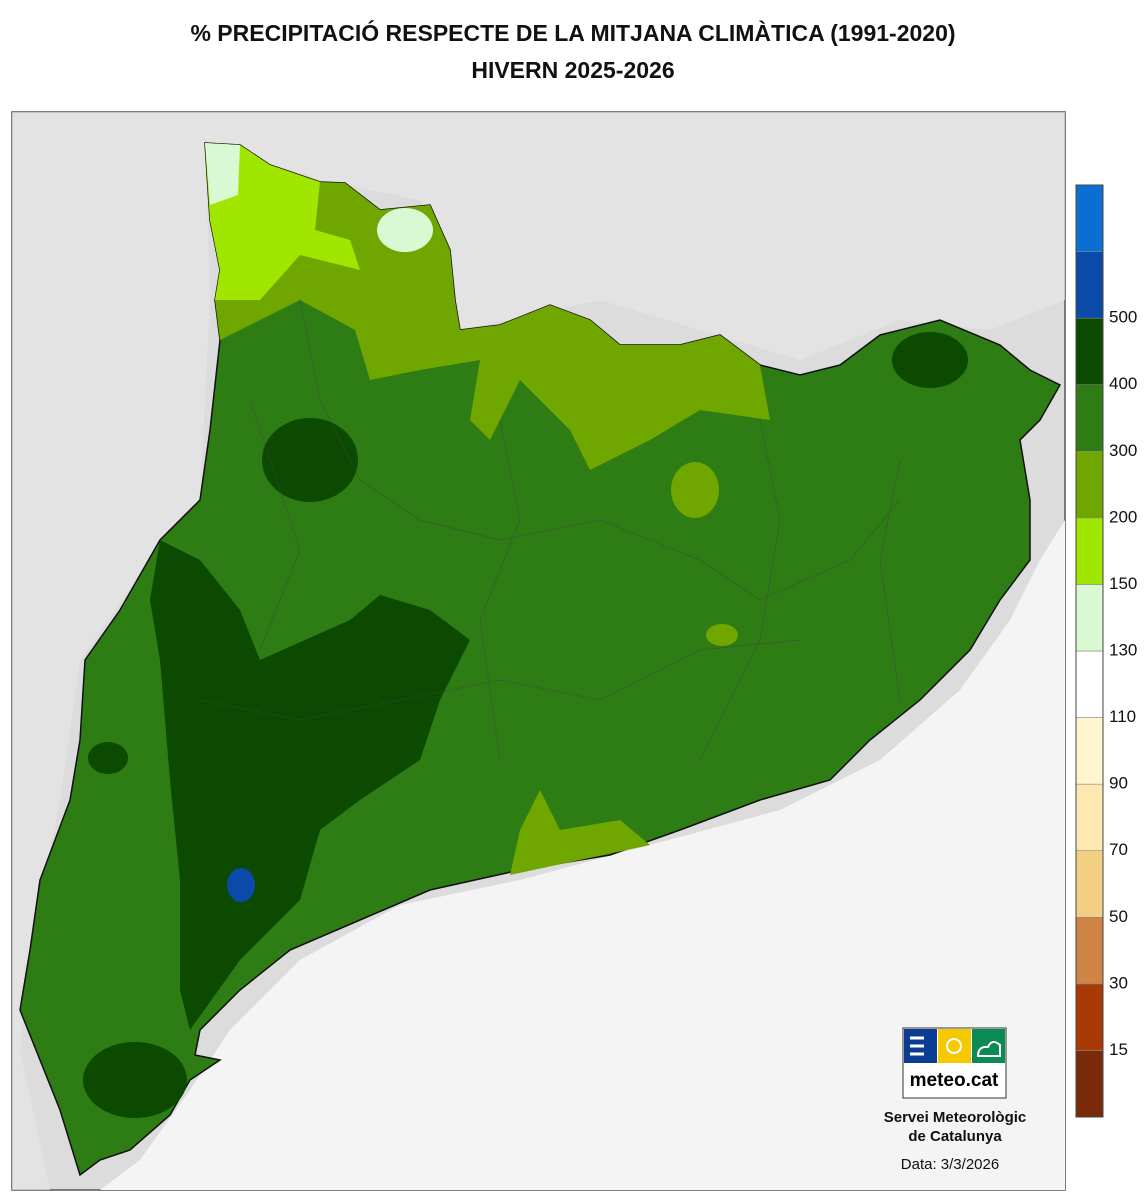  Describe the element at coordinates (955, 1136) in the screenshot. I see `footer-line: de Catalunya` at that location.